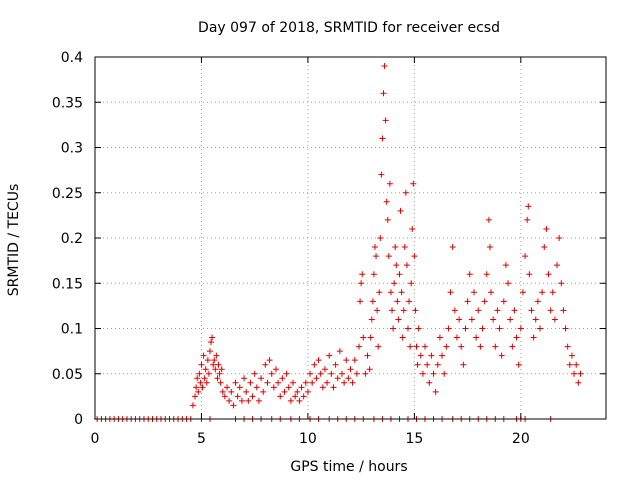  Describe the element at coordinates (67, 284) in the screenshot. I see `y-tick-label: 0.15` at that location.